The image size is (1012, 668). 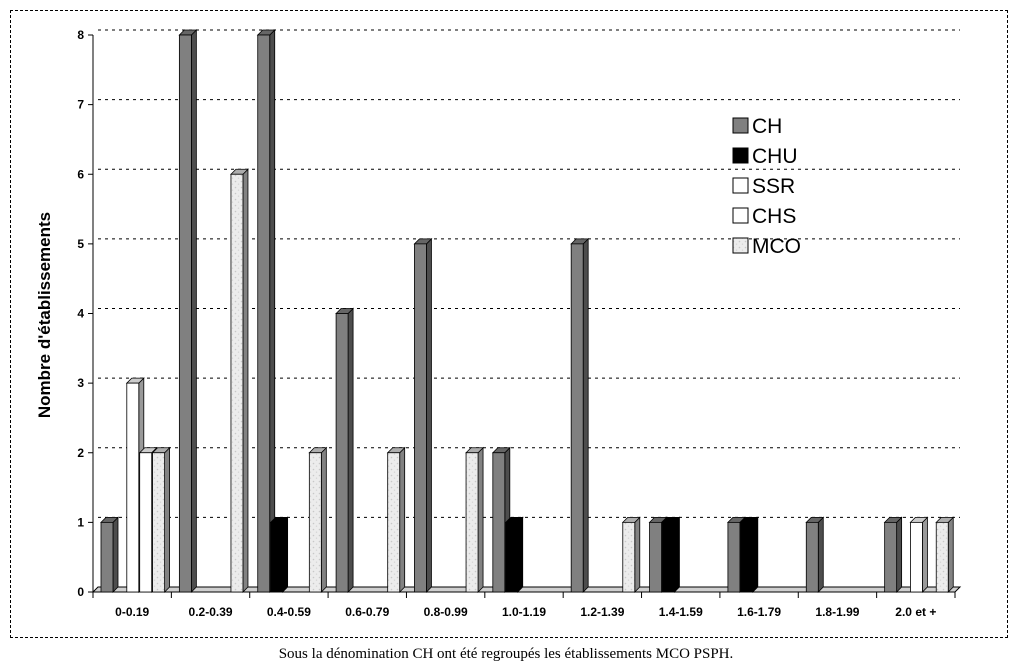 I want to click on y-tick-label: 1, so click(x=80, y=522).